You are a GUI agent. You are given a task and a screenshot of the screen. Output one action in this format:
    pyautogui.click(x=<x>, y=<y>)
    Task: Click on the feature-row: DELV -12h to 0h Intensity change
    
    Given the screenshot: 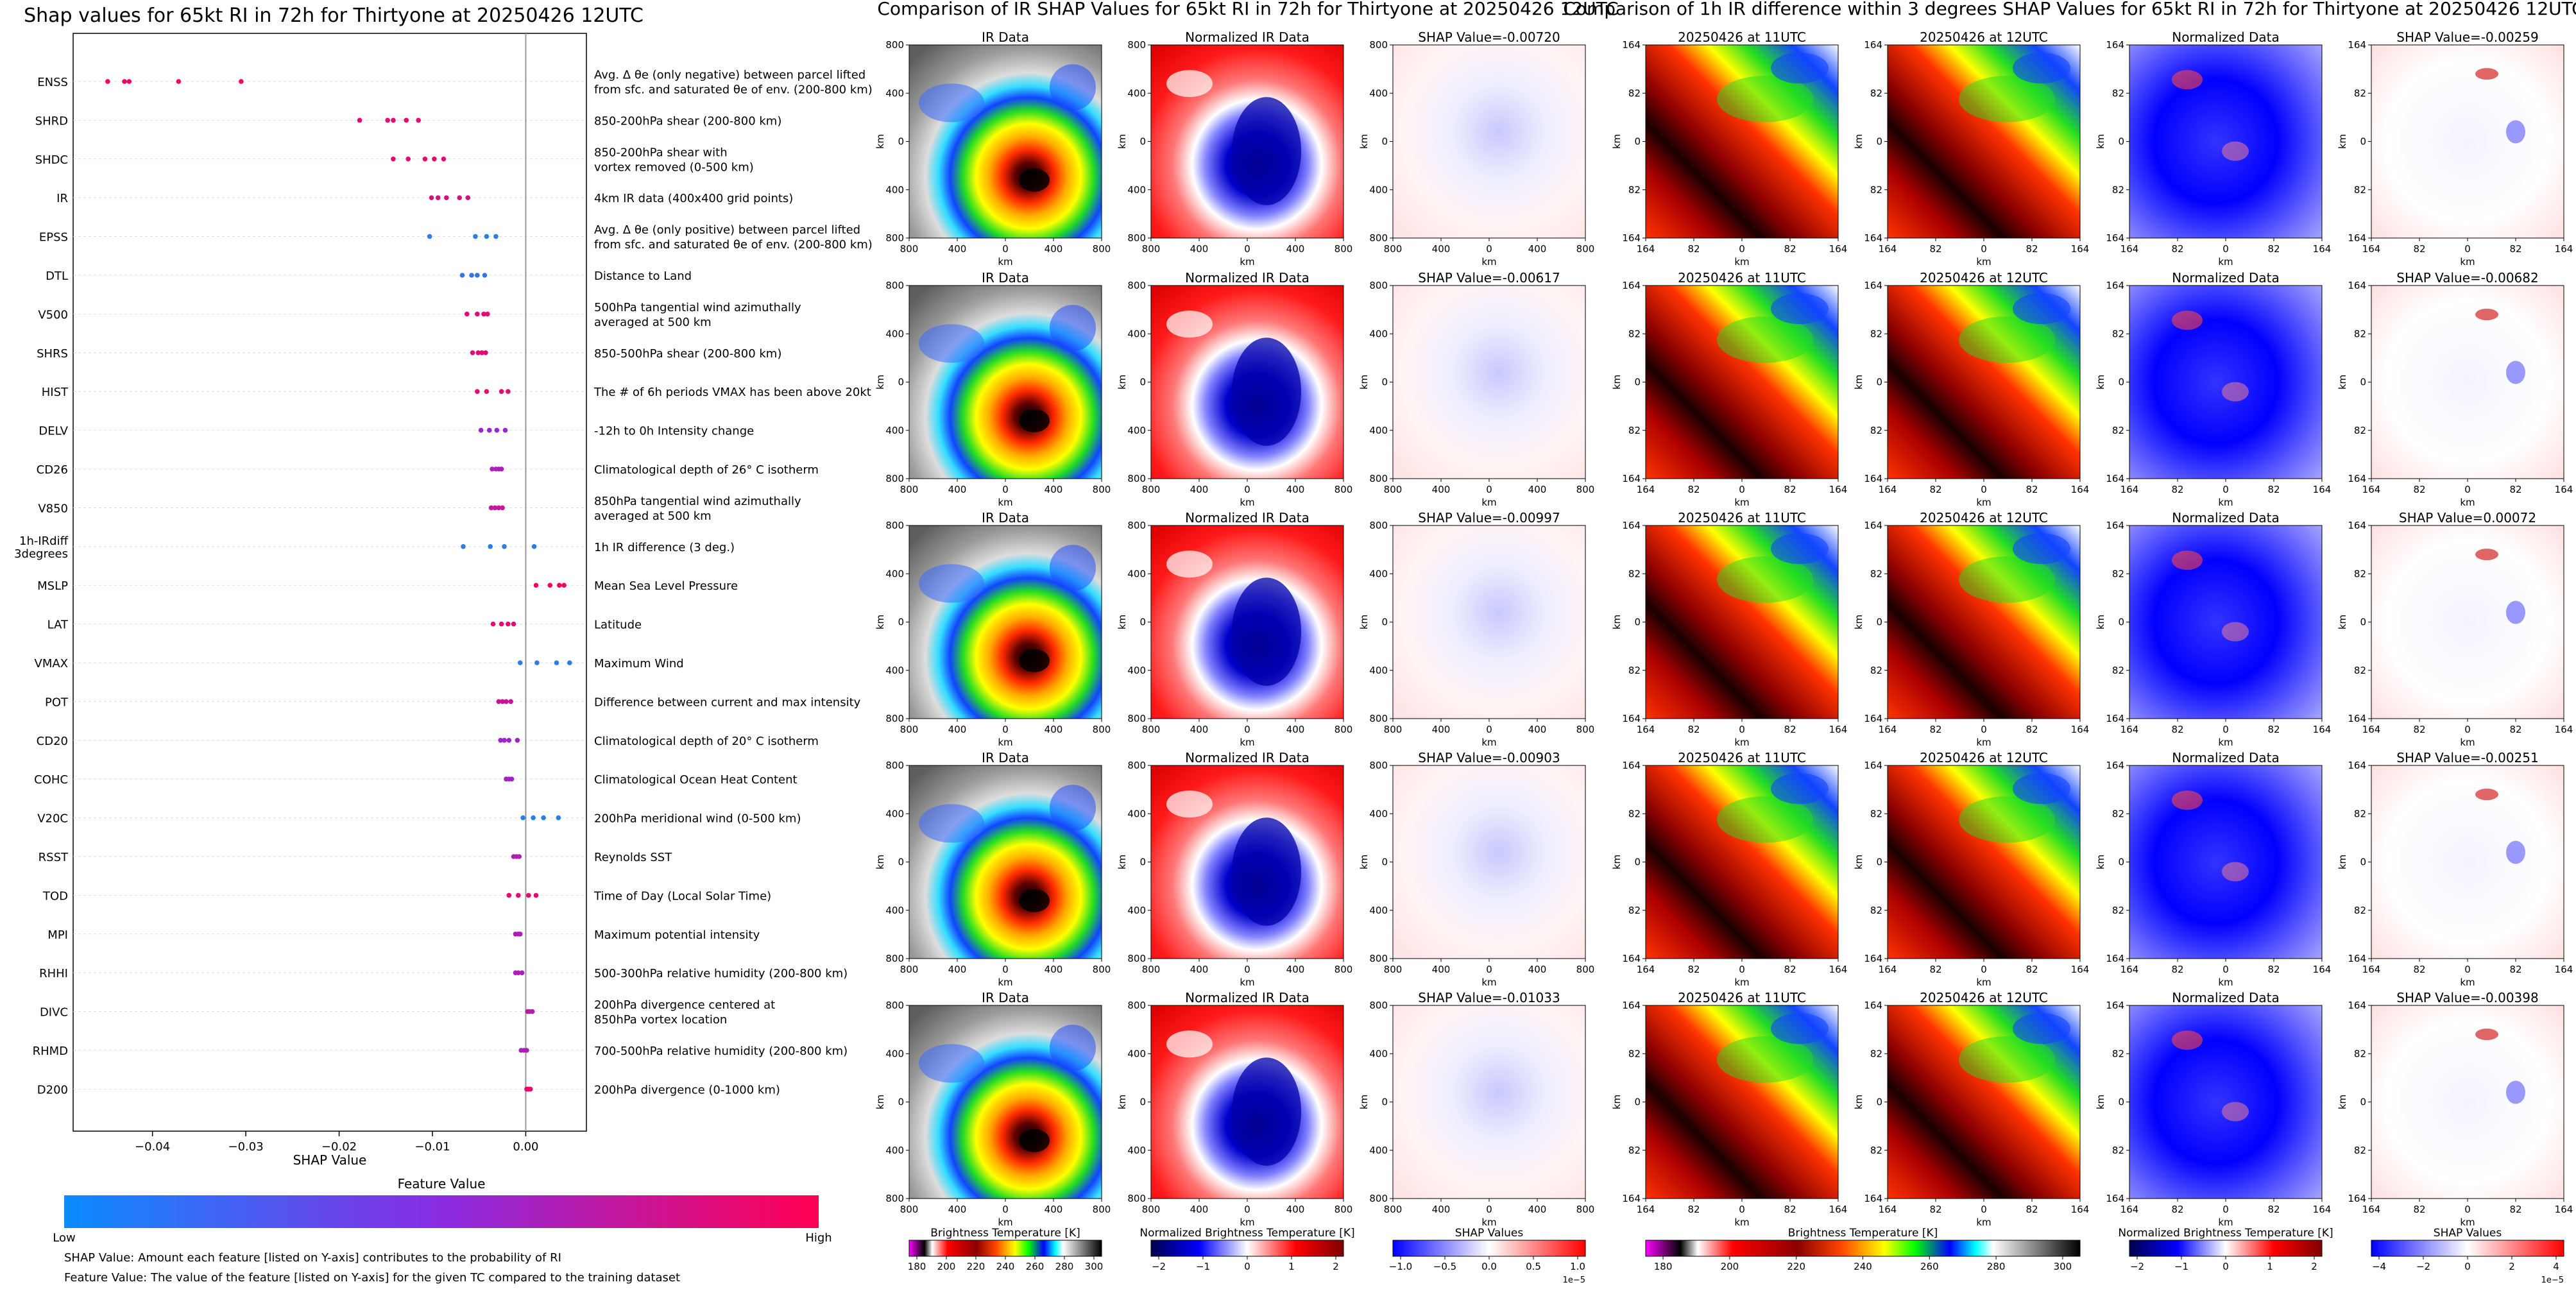 What is the action you would take?
    pyautogui.click(x=396, y=432)
    